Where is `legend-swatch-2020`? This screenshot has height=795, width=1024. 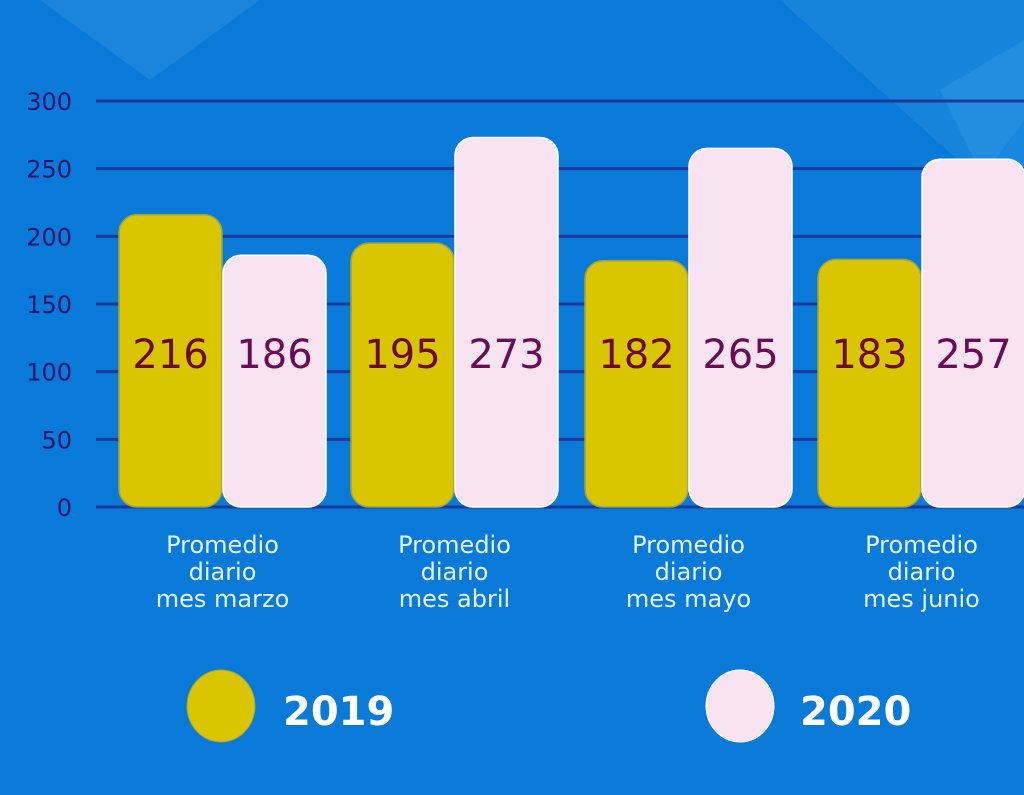
legend-swatch-2020 is located at coordinates (740, 706).